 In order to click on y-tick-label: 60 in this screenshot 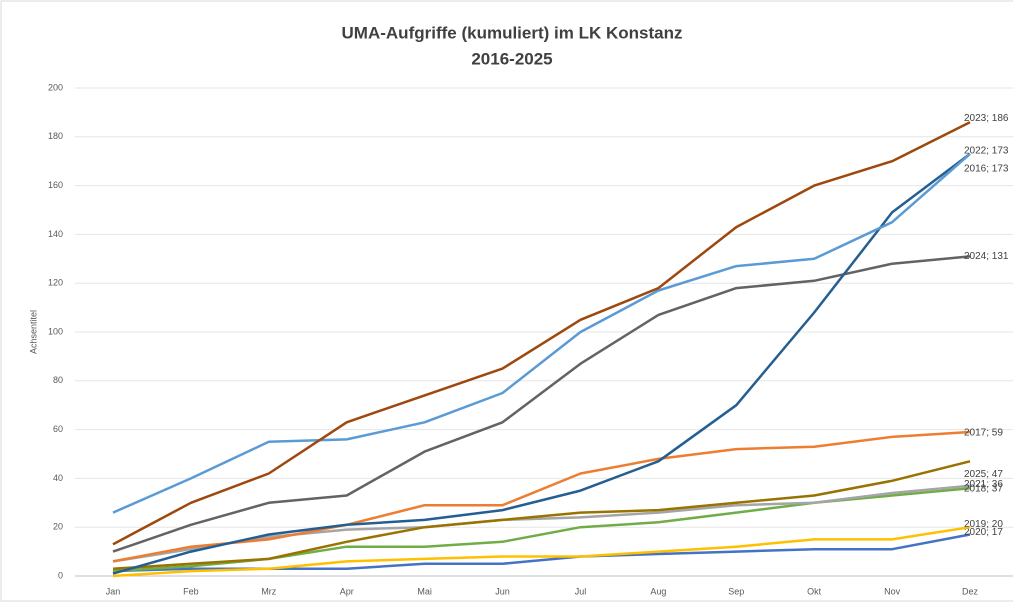, I will do `click(58, 429)`.